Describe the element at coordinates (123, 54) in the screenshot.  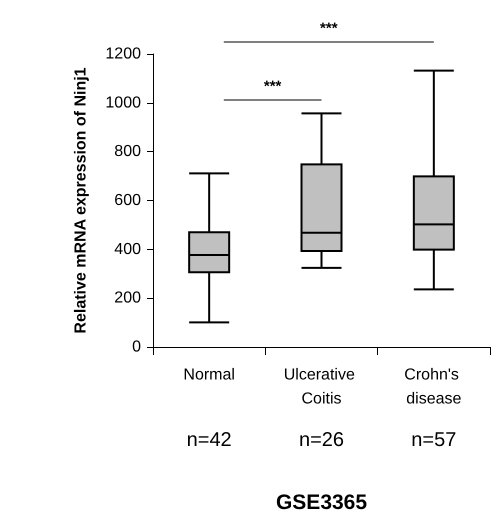
I see `y-tick-label: 1200` at that location.